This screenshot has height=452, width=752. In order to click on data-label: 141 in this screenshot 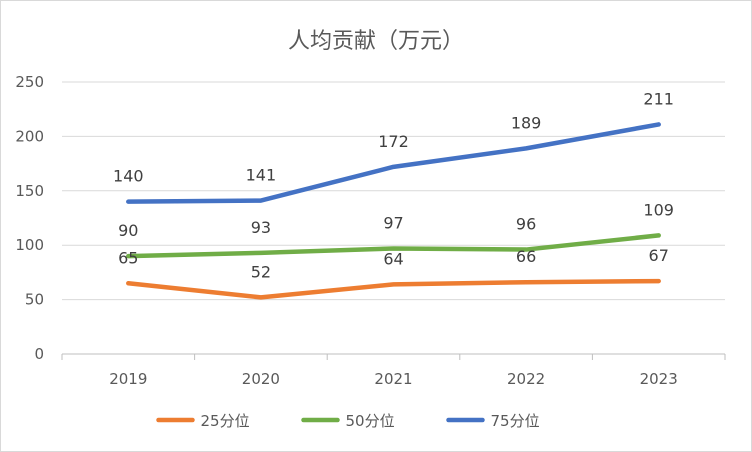, I will do `click(261, 175)`.